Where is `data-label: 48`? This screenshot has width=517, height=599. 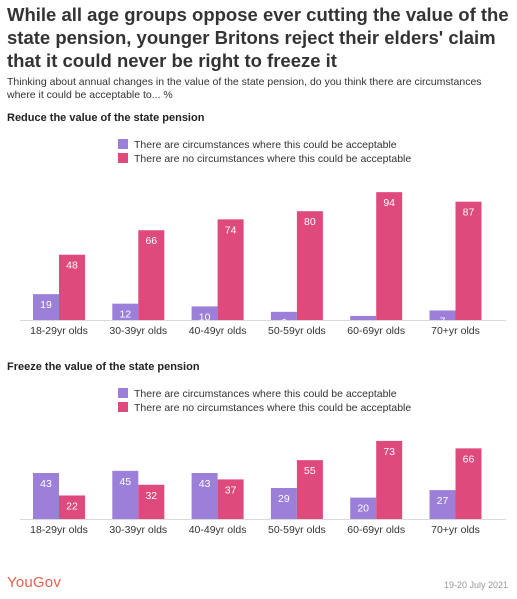 data-label: 48 is located at coordinates (72, 266).